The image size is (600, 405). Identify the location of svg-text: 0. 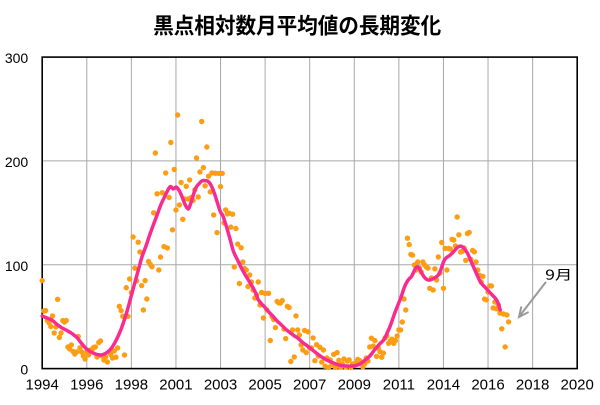
(24, 370).